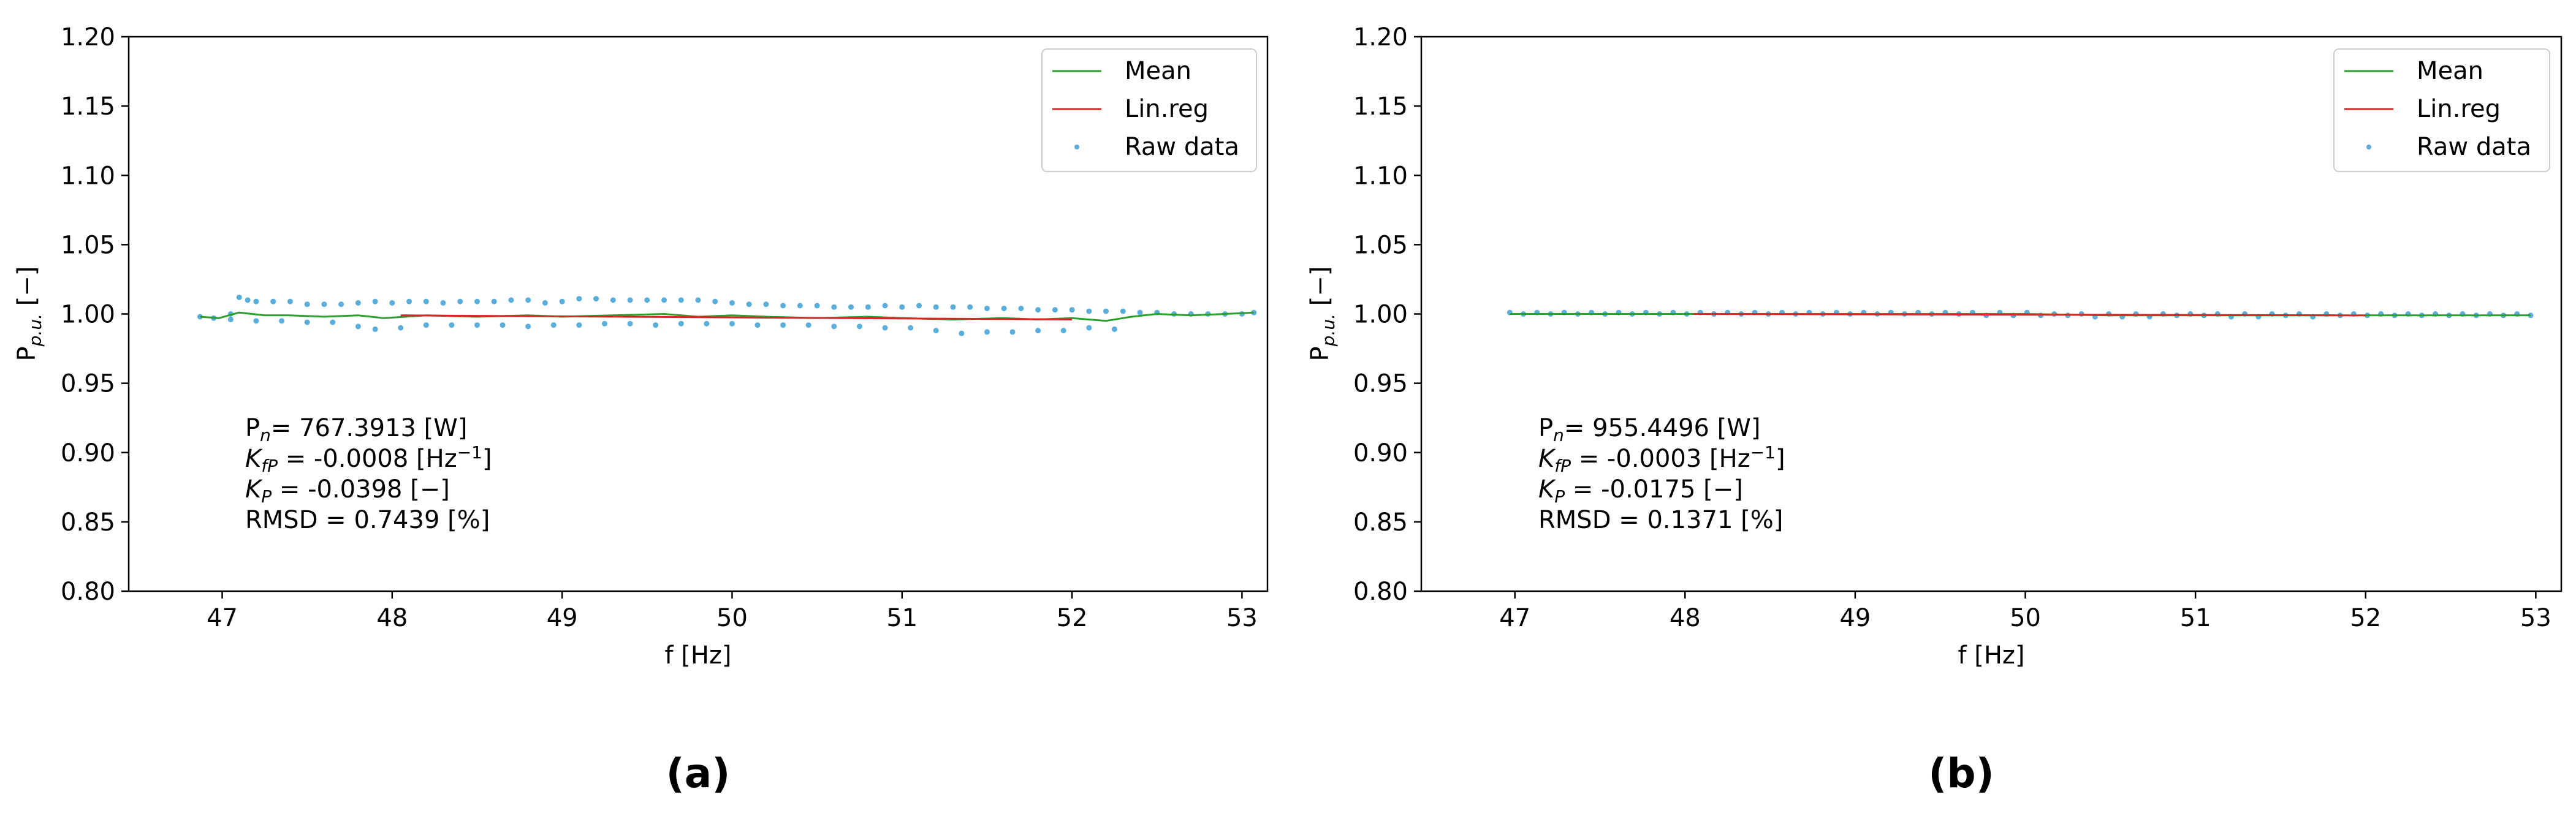 The height and width of the screenshot is (816, 2576). Describe the element at coordinates (2025, 618) in the screenshot. I see `panel-b-x-tick-label-3: 50` at that location.